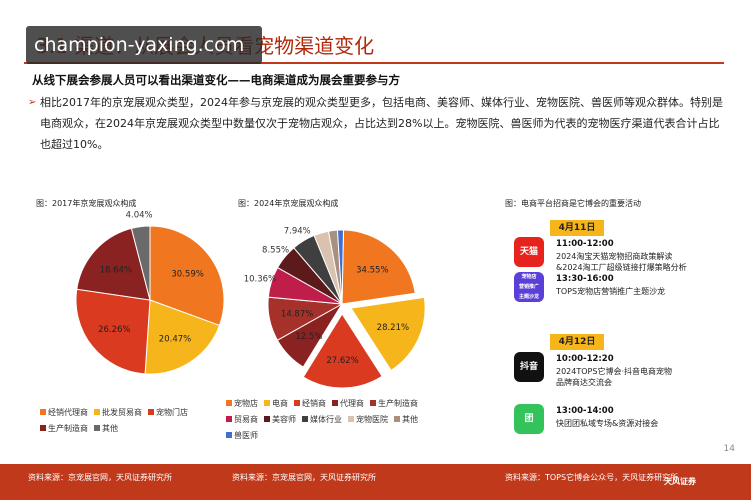 This screenshot has height=500, width=751. Describe the element at coordinates (275, 250) in the screenshot. I see `pie-label-1-6: 8.55%` at that location.